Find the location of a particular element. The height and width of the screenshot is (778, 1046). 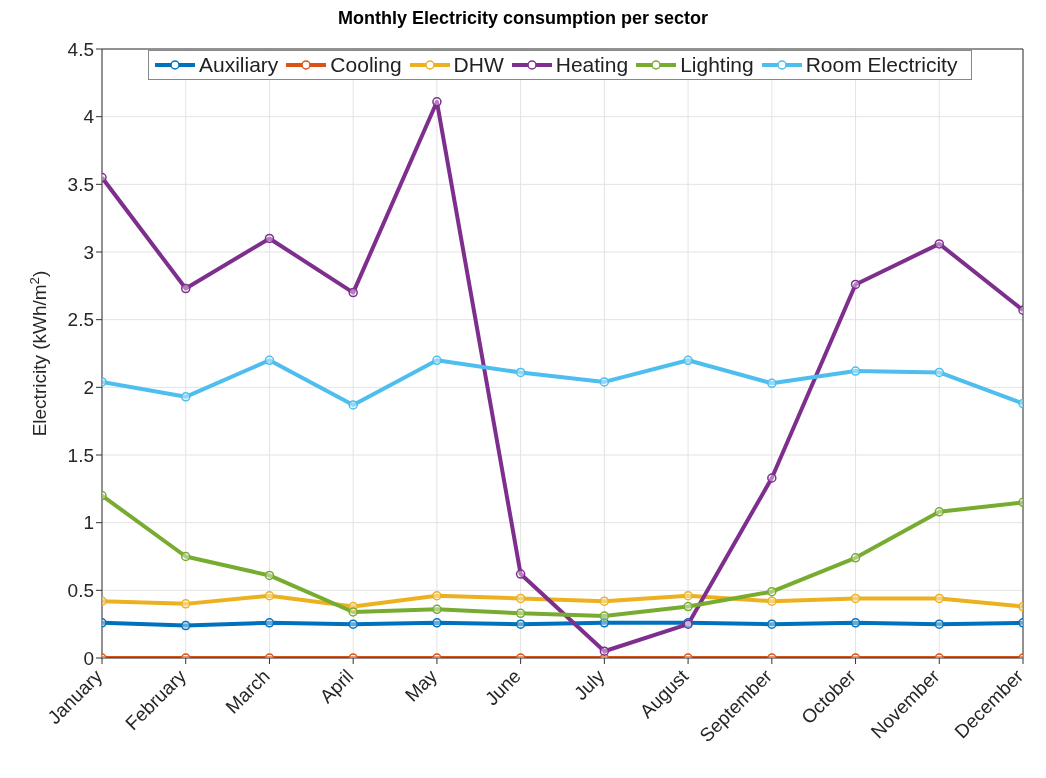

x-tick-label: May is located at coordinates (421, 685).